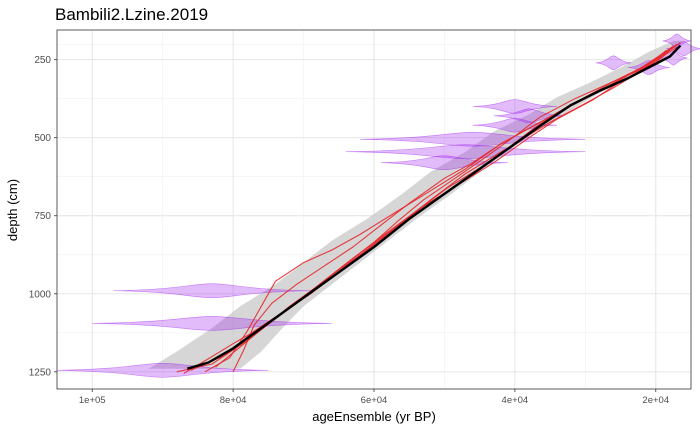  Describe the element at coordinates (131, 14) in the screenshot. I see `chart-title: Bambili2.Lzine.2019` at that location.